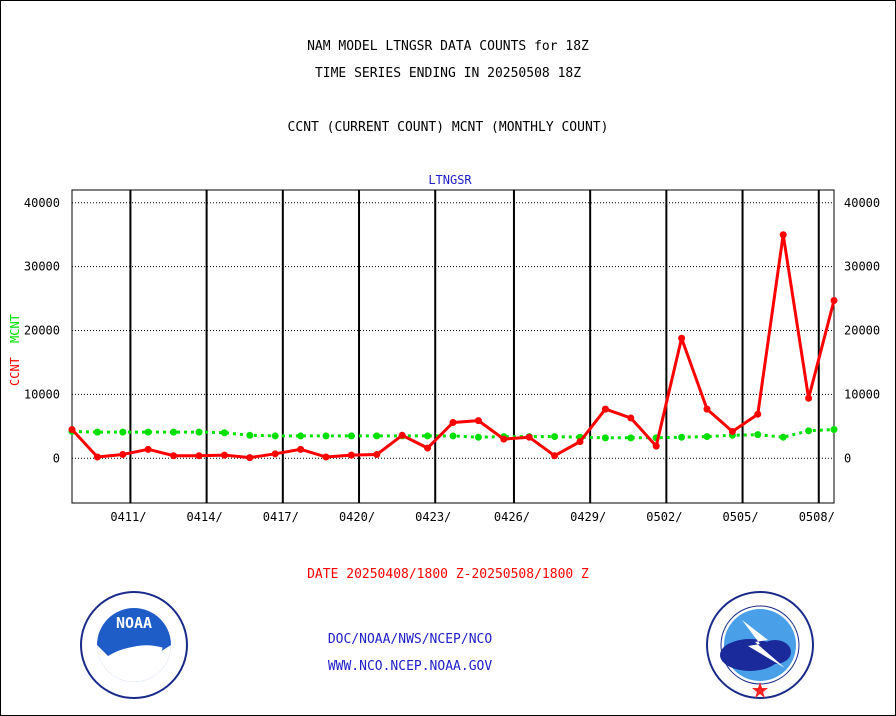 The height and width of the screenshot is (716, 896). I want to click on x-tick-label: 0417/, so click(281, 517).